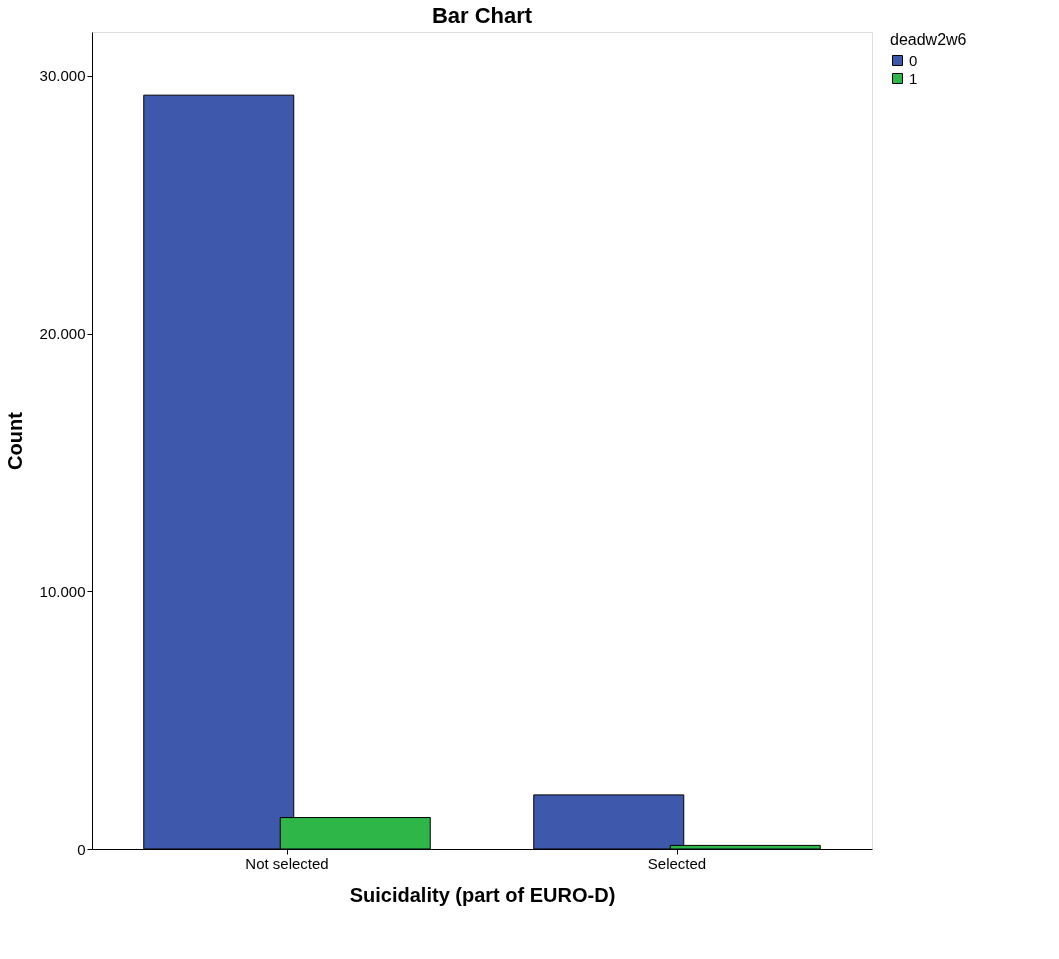 Image resolution: width=1059 pixels, height=959 pixels. Describe the element at coordinates (14, 440) in the screenshot. I see `y-axis-title: Count` at that location.